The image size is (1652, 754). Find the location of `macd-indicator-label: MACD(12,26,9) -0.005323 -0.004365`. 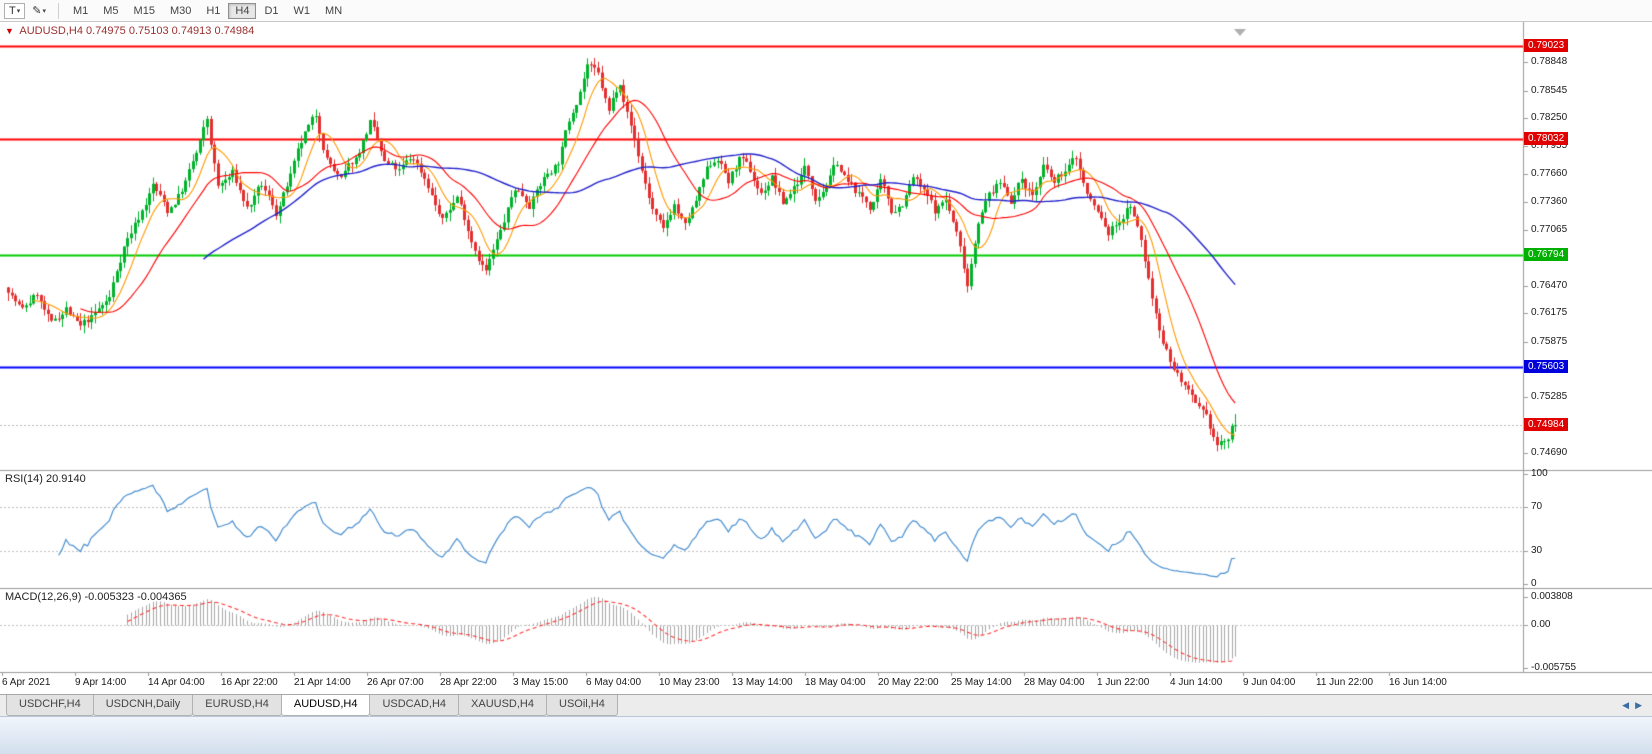

macd-indicator-label: MACD(12,26,9) -0.005323 -0.004365 is located at coordinates (96, 597).